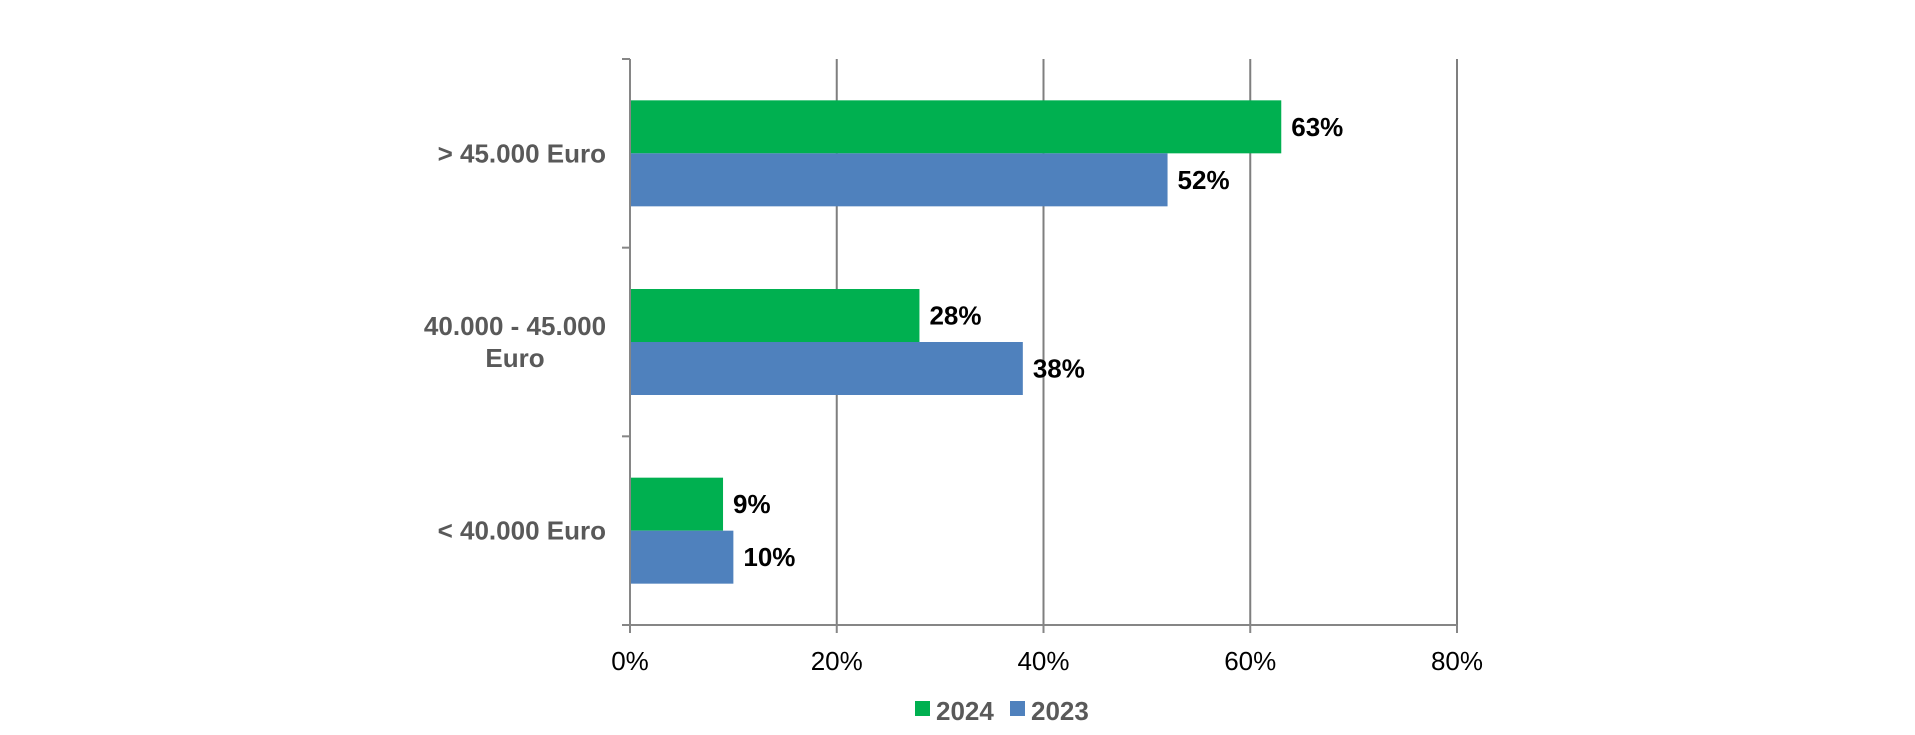 This screenshot has height=735, width=1915. What do you see at coordinates (1059, 369) in the screenshot?
I see `data-label: 38%` at bounding box center [1059, 369].